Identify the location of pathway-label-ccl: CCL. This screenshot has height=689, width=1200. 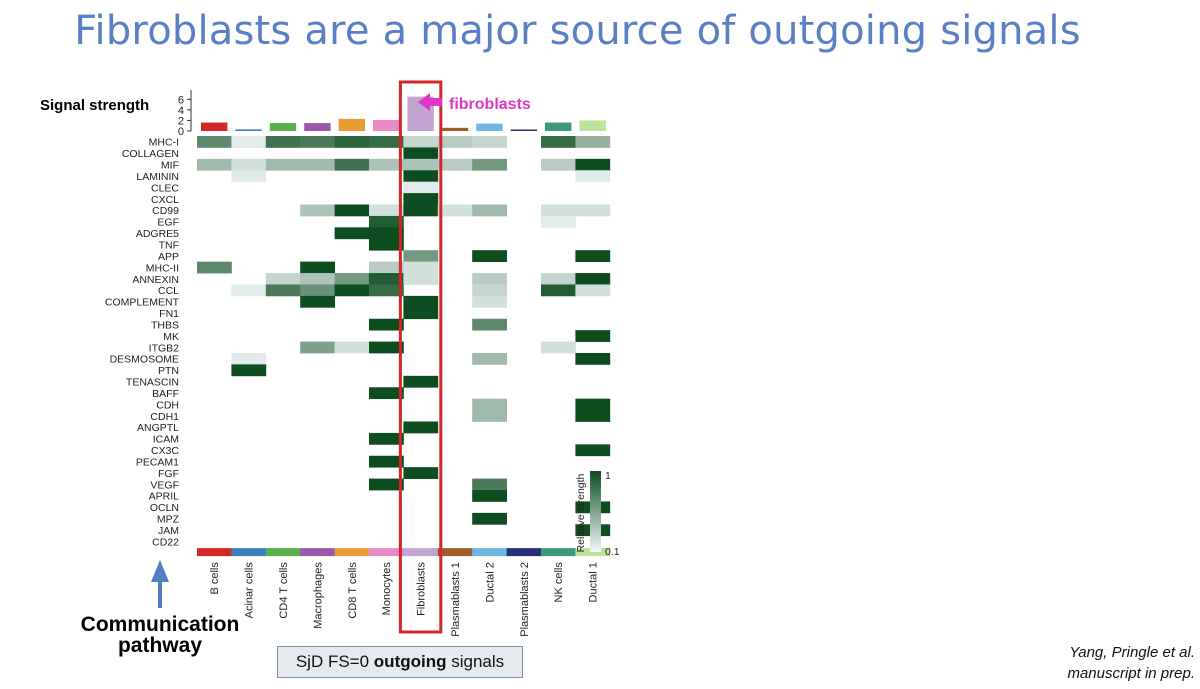
(168, 291).